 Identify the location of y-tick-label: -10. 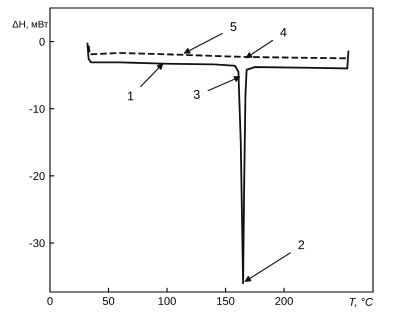
(37, 108).